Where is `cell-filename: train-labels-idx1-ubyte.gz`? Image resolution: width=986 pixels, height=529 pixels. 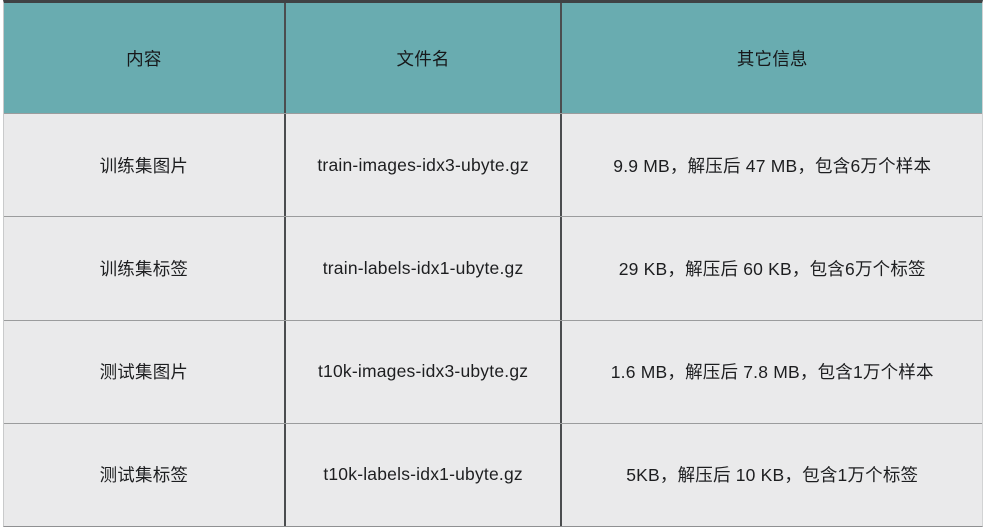
cell-filename: train-labels-idx1-ubyte.gz is located at coordinates (422, 268).